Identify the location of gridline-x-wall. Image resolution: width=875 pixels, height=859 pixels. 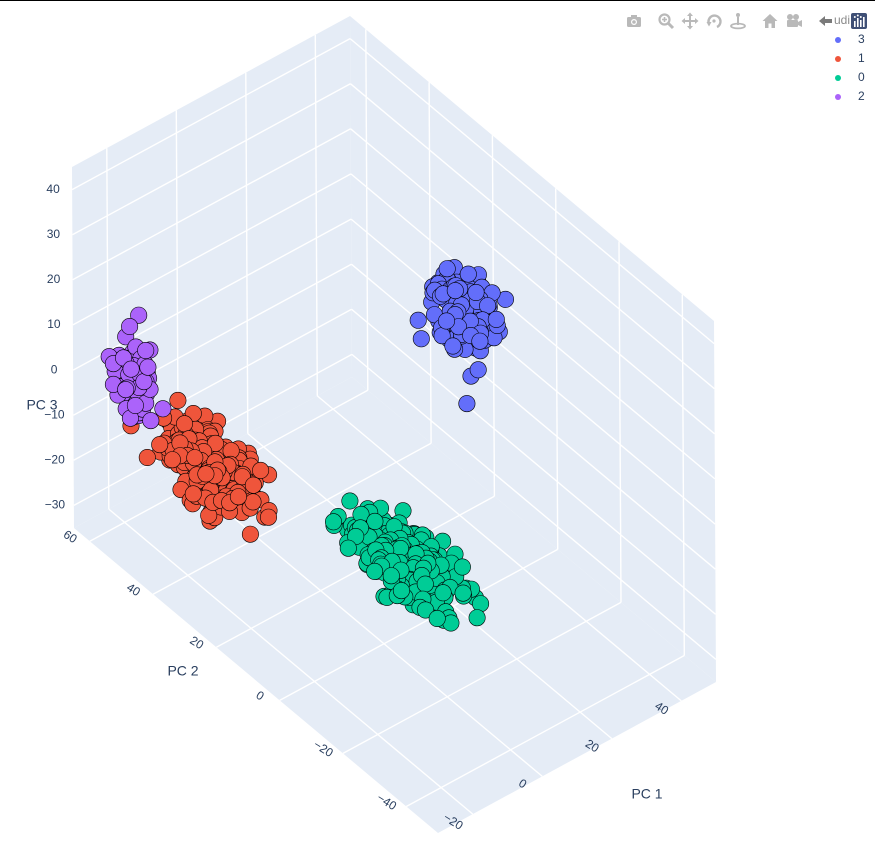
(108, 329).